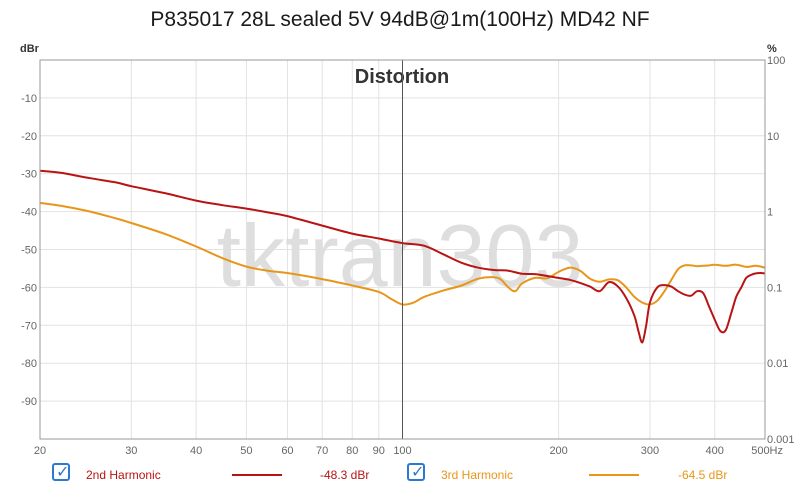  What do you see at coordinates (287, 451) in the screenshot?
I see `x-tick-label: 60` at bounding box center [287, 451].